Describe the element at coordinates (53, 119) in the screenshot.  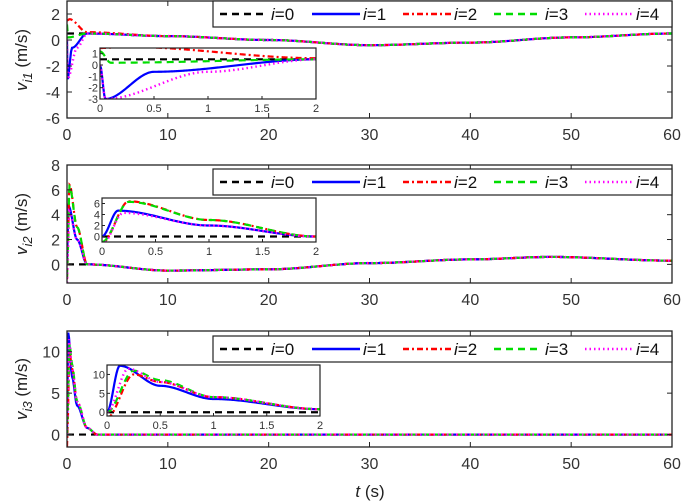
I see `y-tick-label: -6` at that location.